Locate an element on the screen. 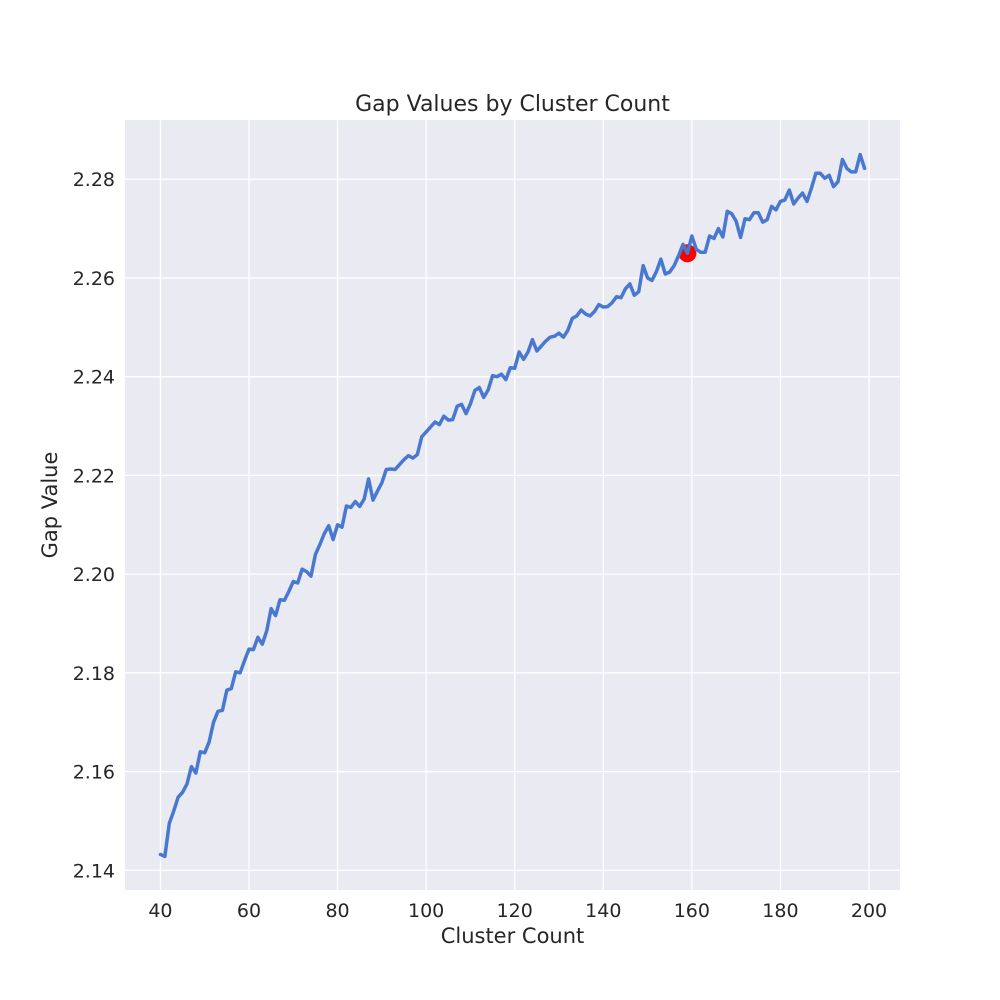 This screenshot has height=1000, width=1000. y-tick-label: 2.24 is located at coordinates (94, 378).